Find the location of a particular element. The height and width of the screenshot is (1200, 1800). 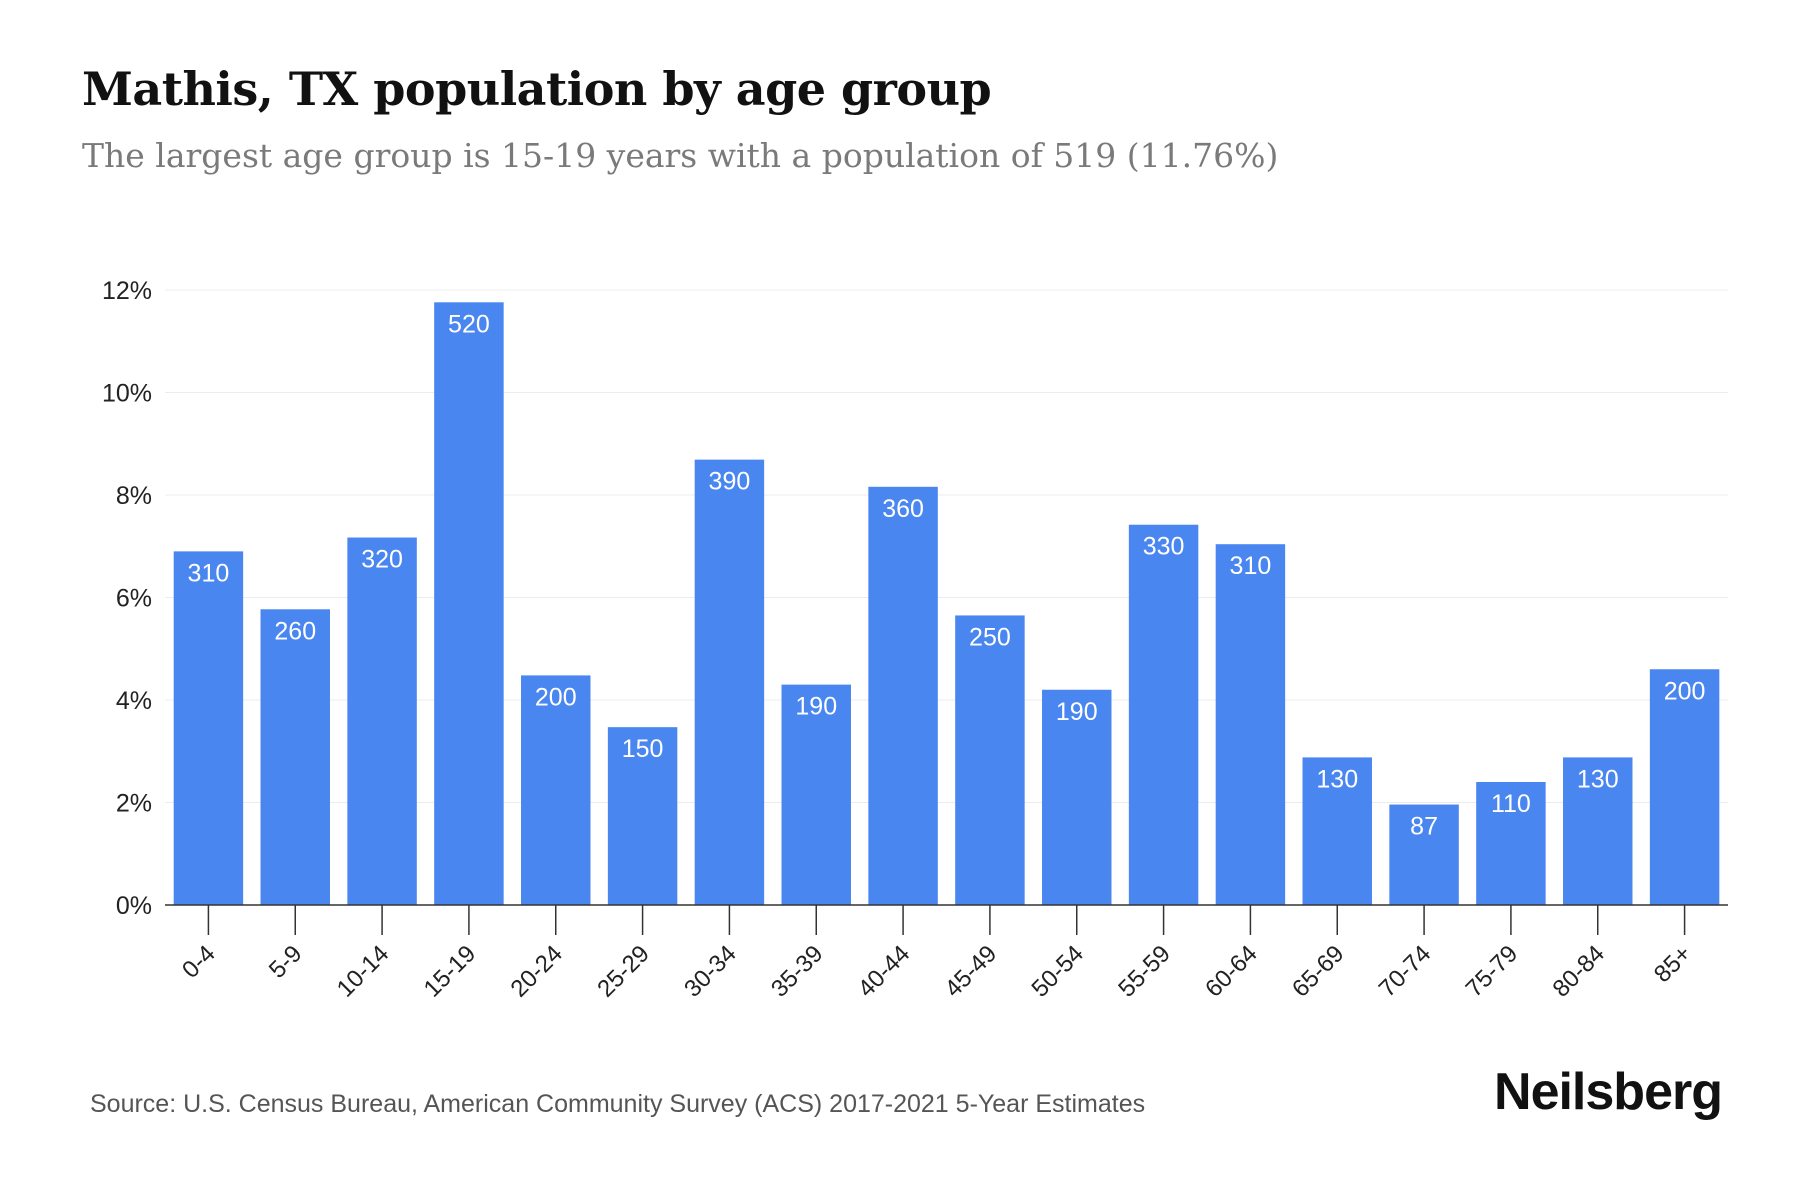

x-tick-label: 10-14 is located at coordinates (363, 971).